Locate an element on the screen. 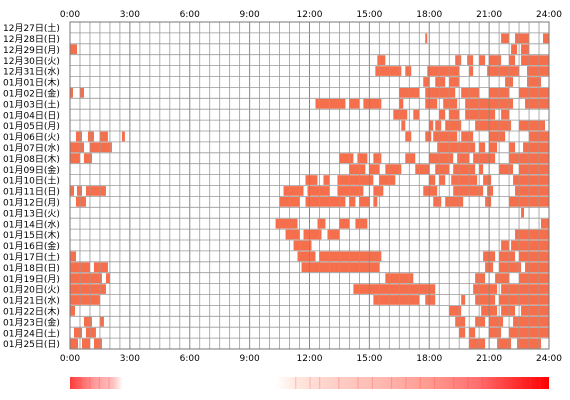 This screenshot has height=400, width=570. row-date-label: 01月24日(土) is located at coordinates (31, 333).